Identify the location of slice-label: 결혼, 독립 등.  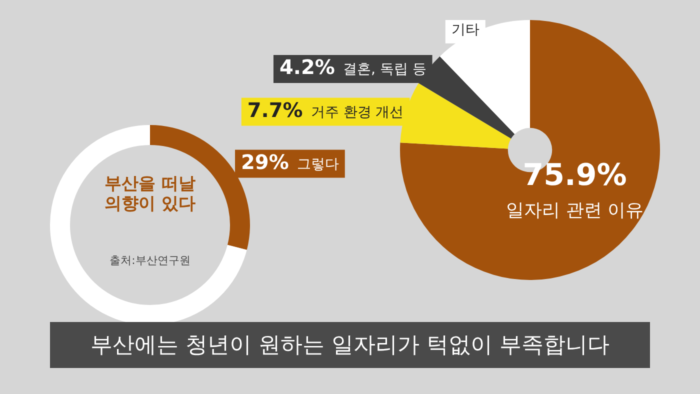
(384, 70).